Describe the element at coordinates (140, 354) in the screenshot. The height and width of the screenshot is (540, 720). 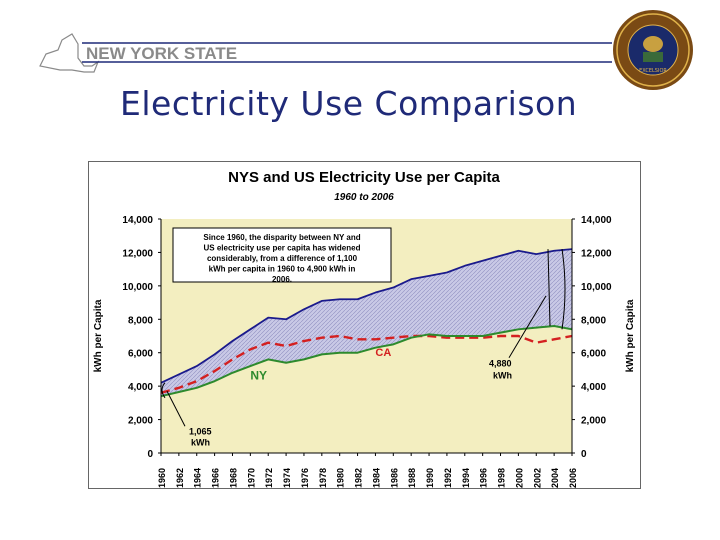
I see `y-tick-label-left: 6,000` at that location.